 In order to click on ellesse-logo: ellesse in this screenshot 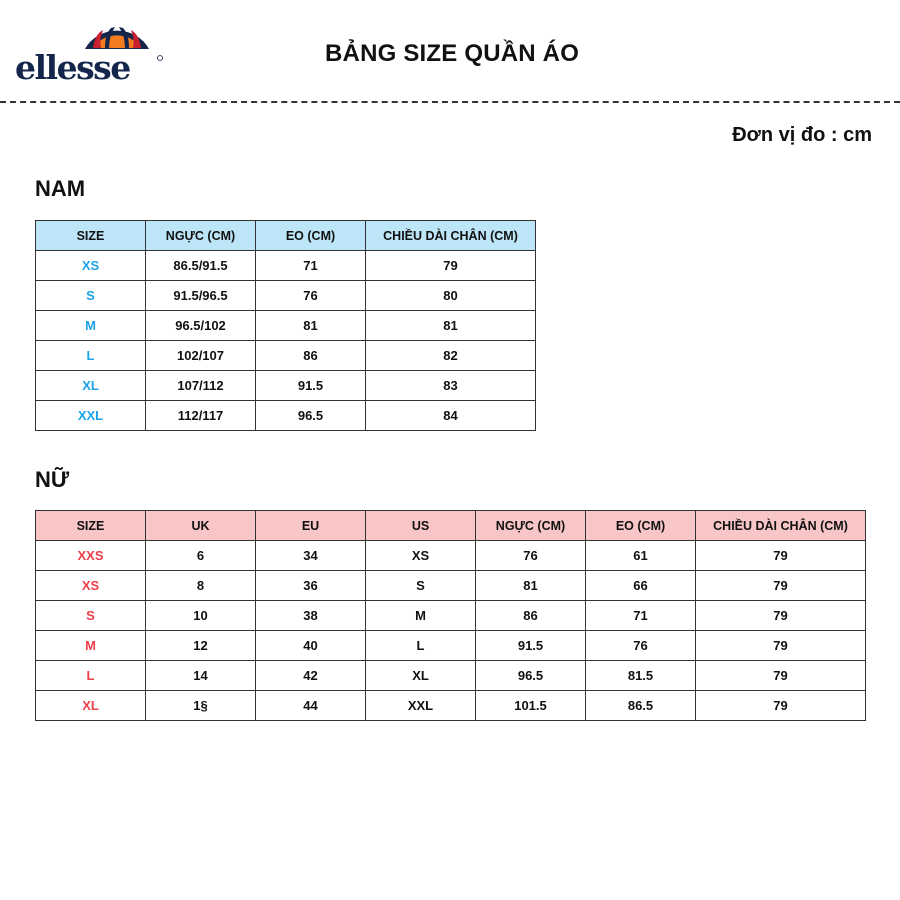, I will do `click(90, 54)`.